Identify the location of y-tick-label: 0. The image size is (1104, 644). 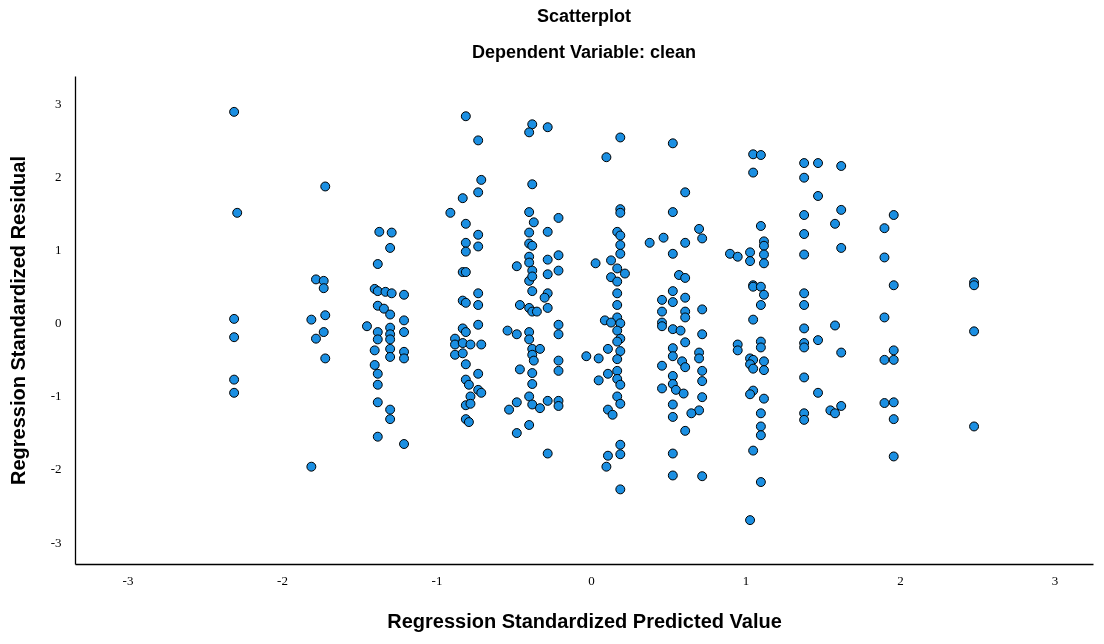
(58, 323).